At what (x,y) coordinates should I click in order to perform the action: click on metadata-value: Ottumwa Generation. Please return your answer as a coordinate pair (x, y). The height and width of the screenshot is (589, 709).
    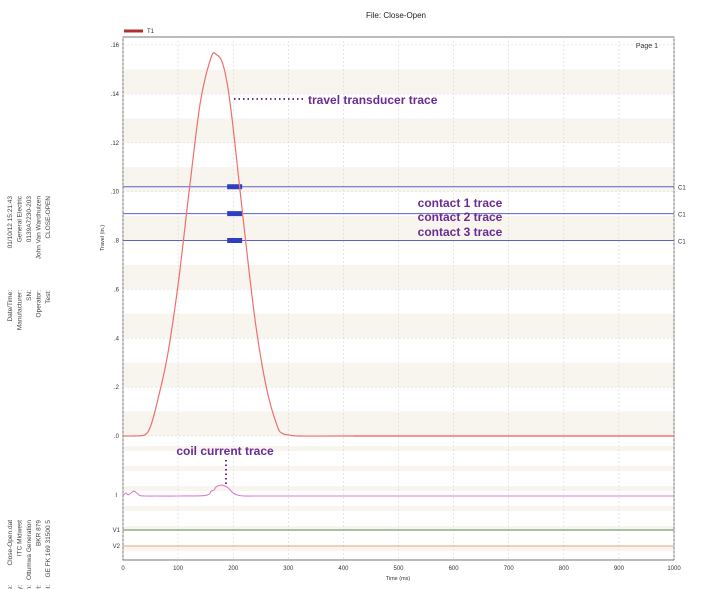
    Looking at the image, I should click on (29, 550).